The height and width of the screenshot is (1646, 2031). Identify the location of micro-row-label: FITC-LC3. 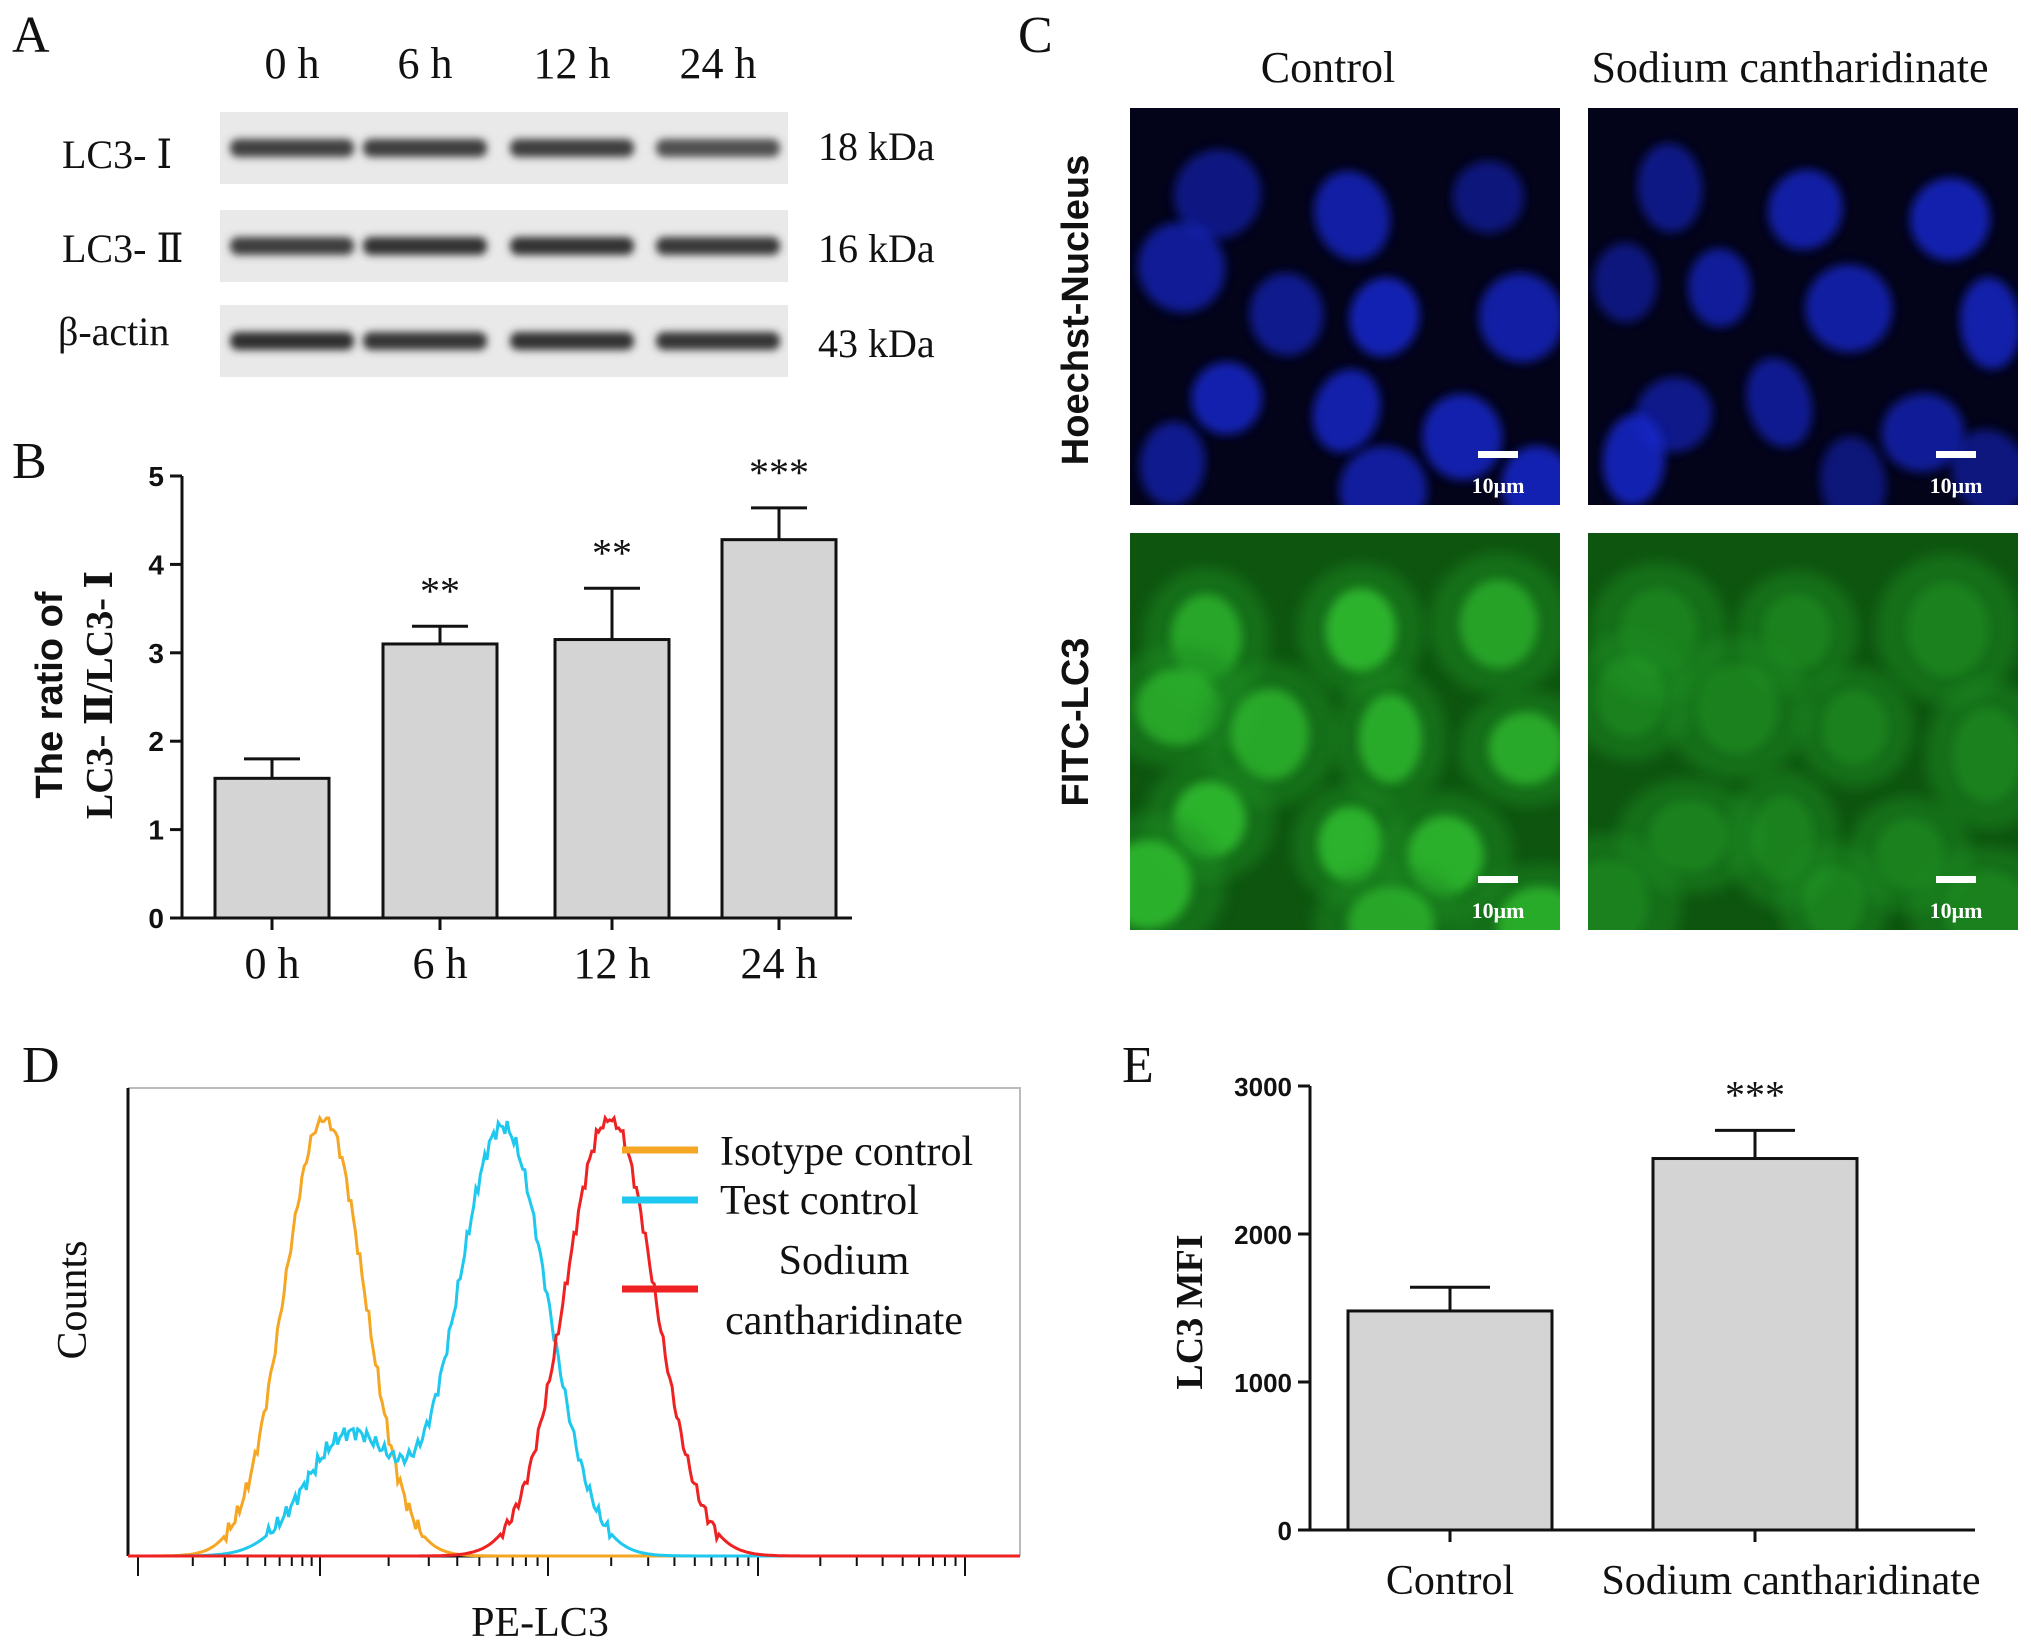
(1076, 722).